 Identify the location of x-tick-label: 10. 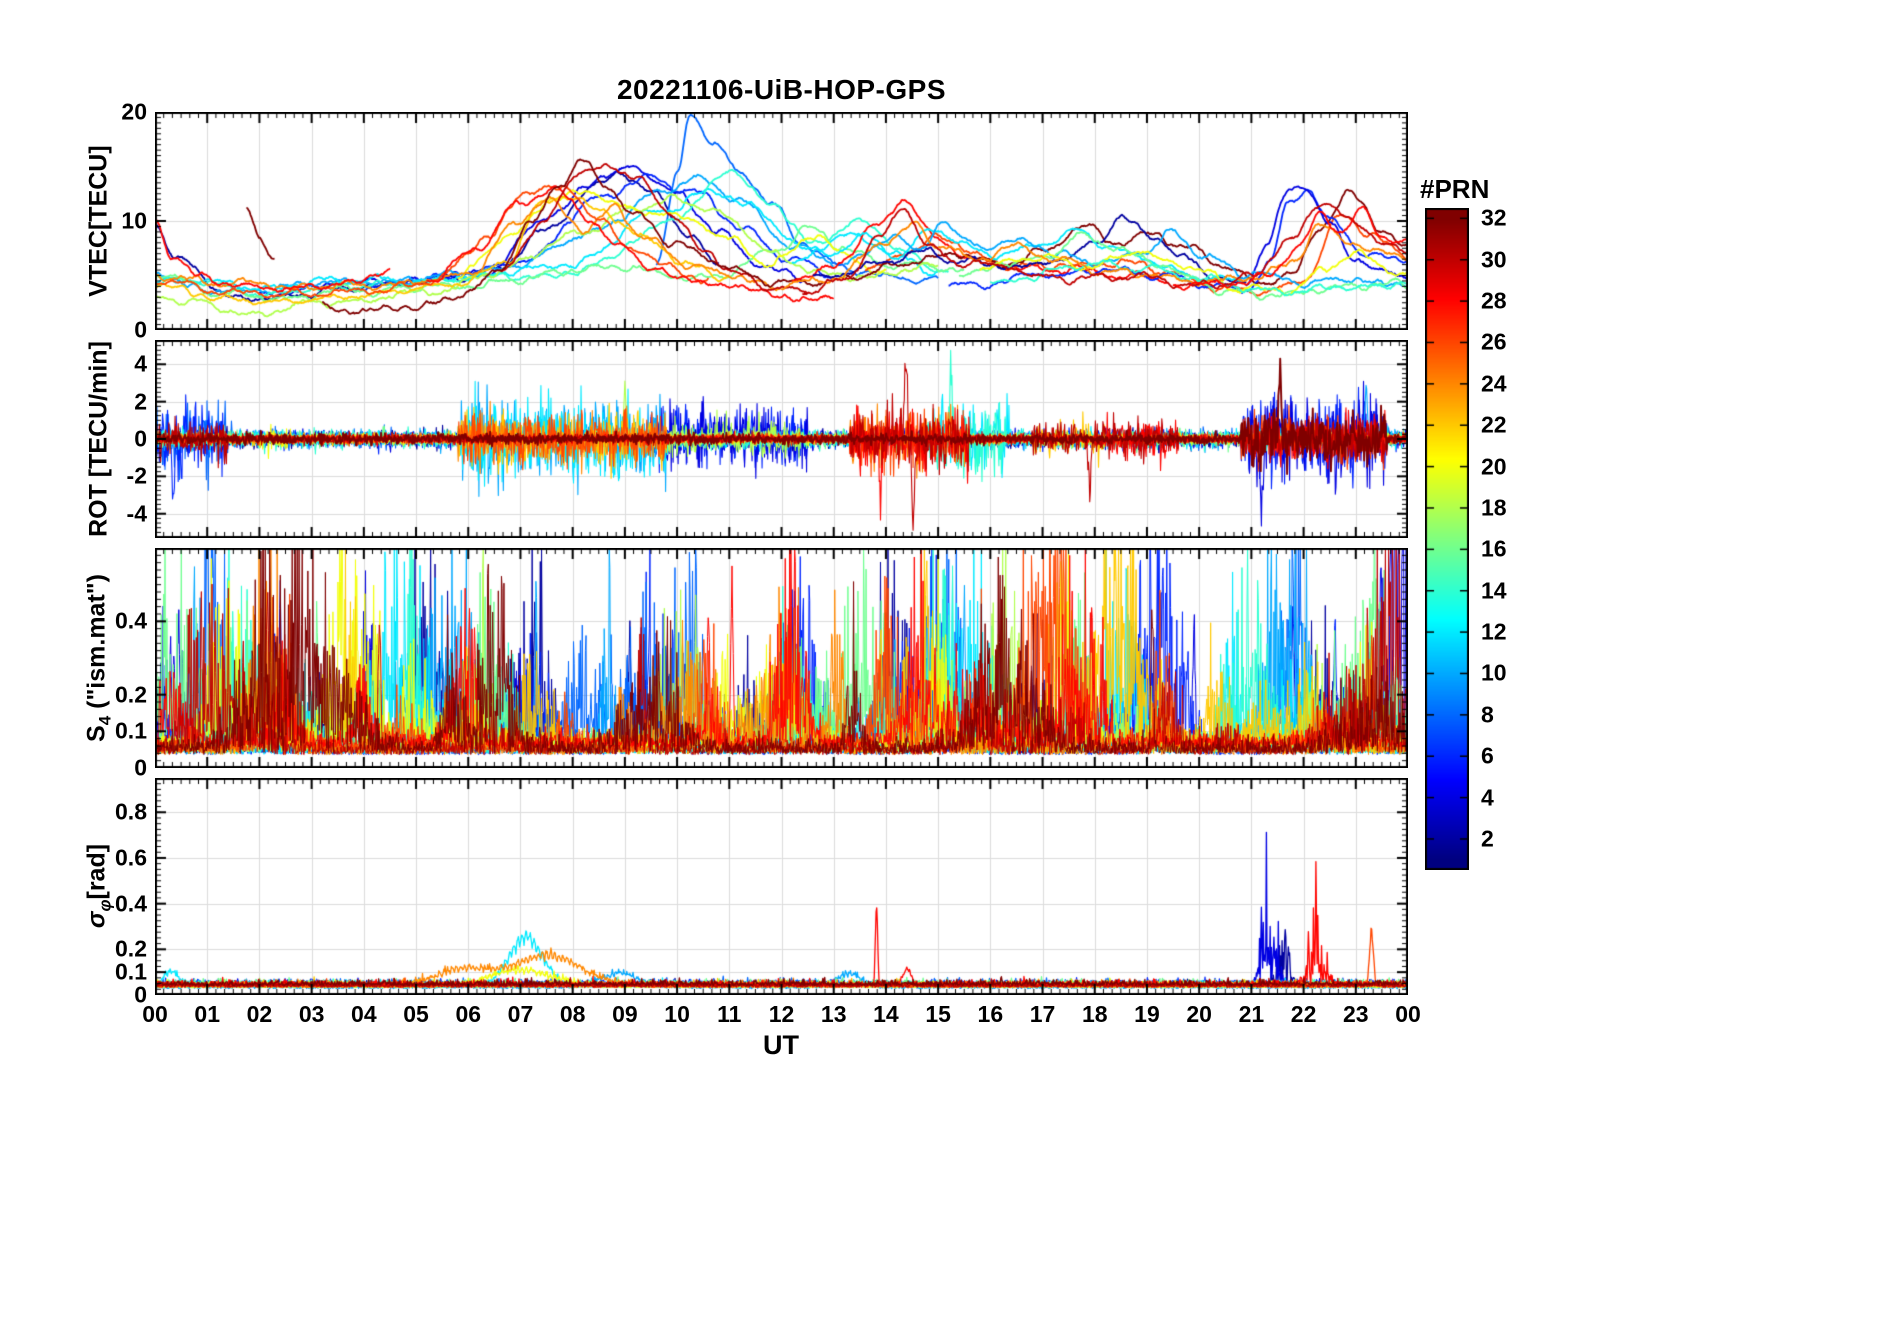
(677, 1014).